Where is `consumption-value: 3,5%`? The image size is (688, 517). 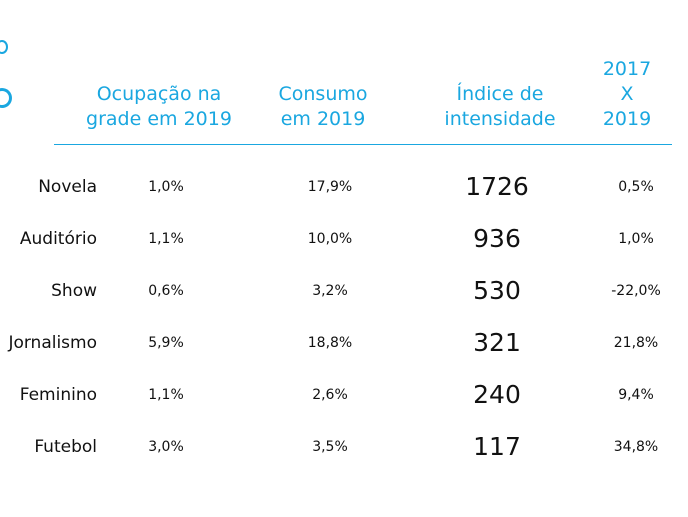
consumption-value: 3,5% is located at coordinates (330, 447).